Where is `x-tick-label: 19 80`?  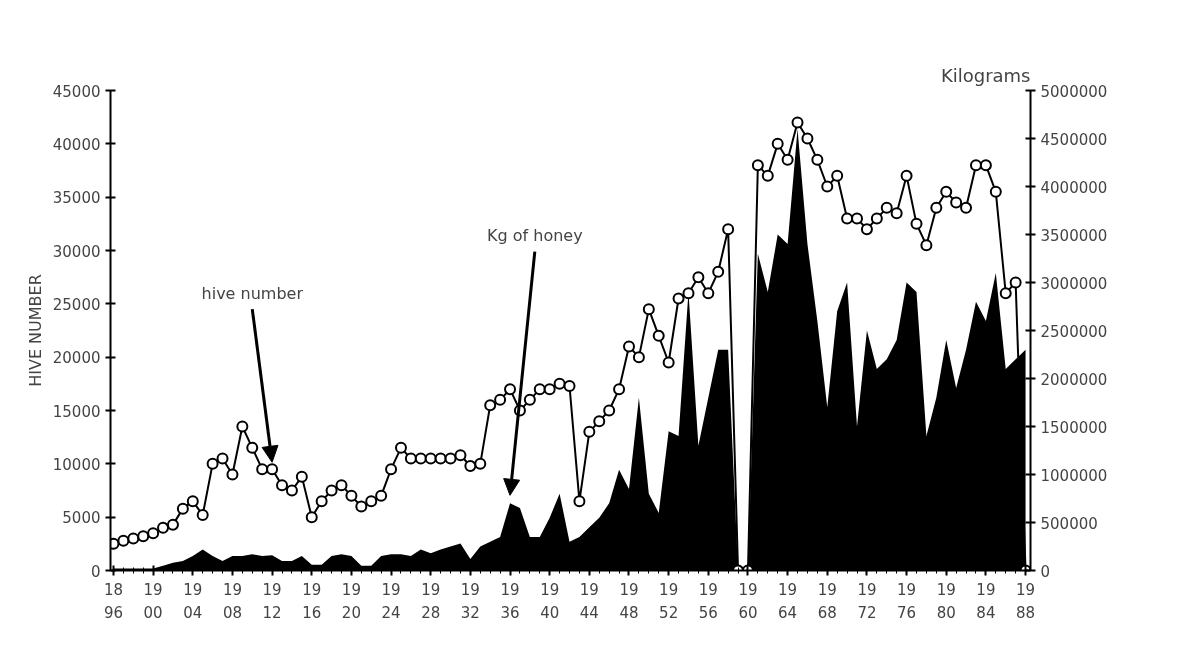 x-tick-label: 19 80 is located at coordinates (946, 601).